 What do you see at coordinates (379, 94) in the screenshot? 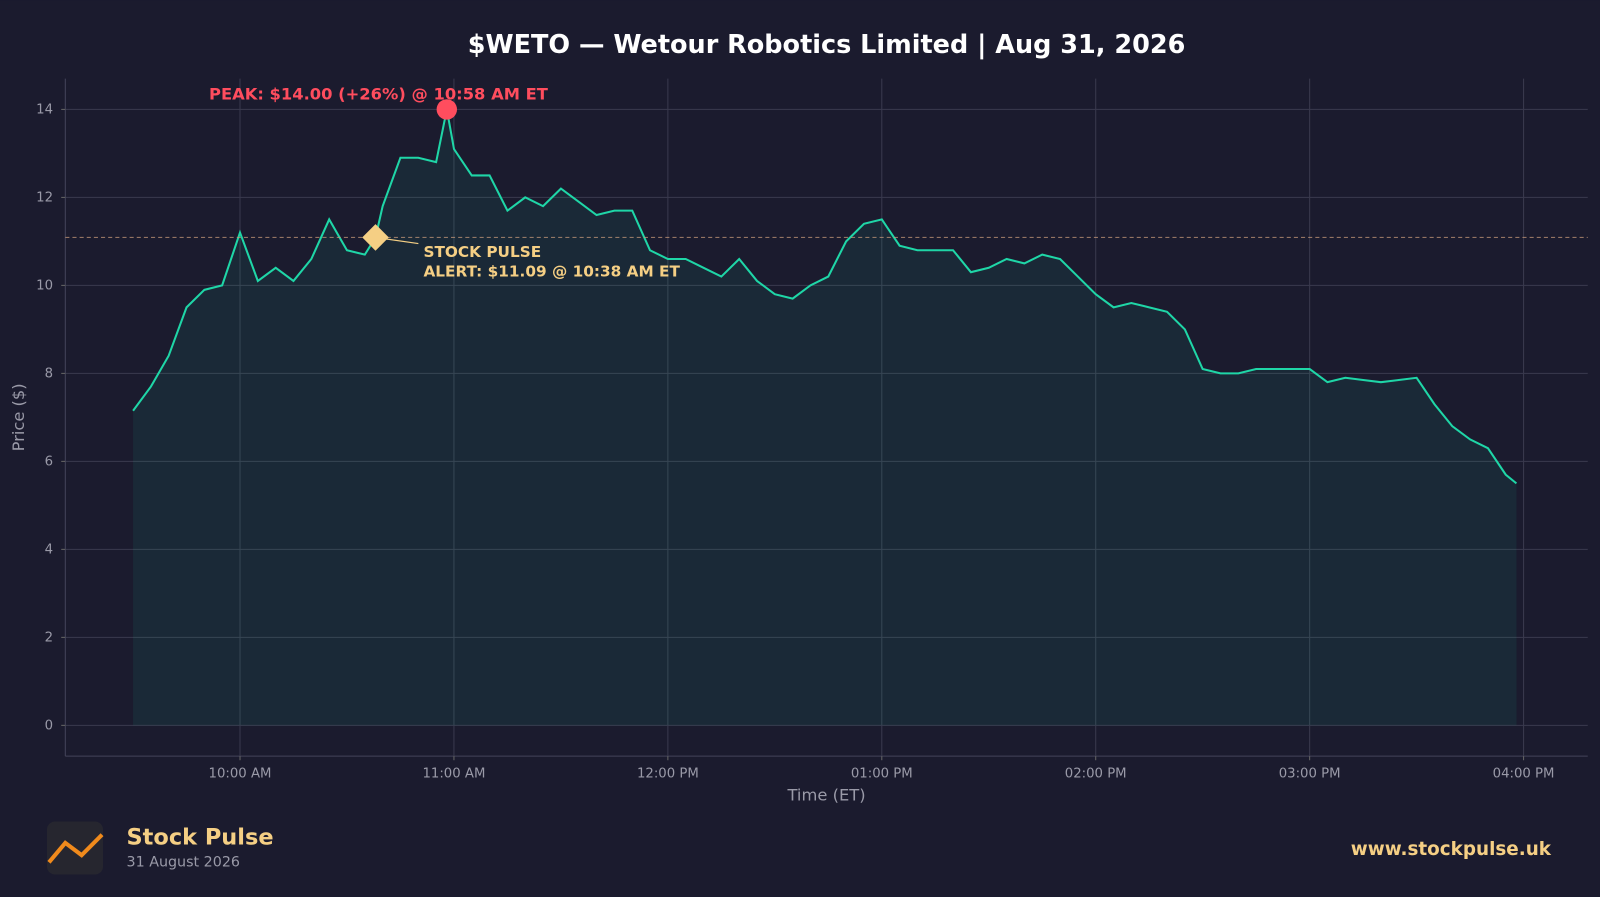
I see `peak-label: PEAK: $14.00 (+26%) @ 10:58 AM ET` at bounding box center [379, 94].